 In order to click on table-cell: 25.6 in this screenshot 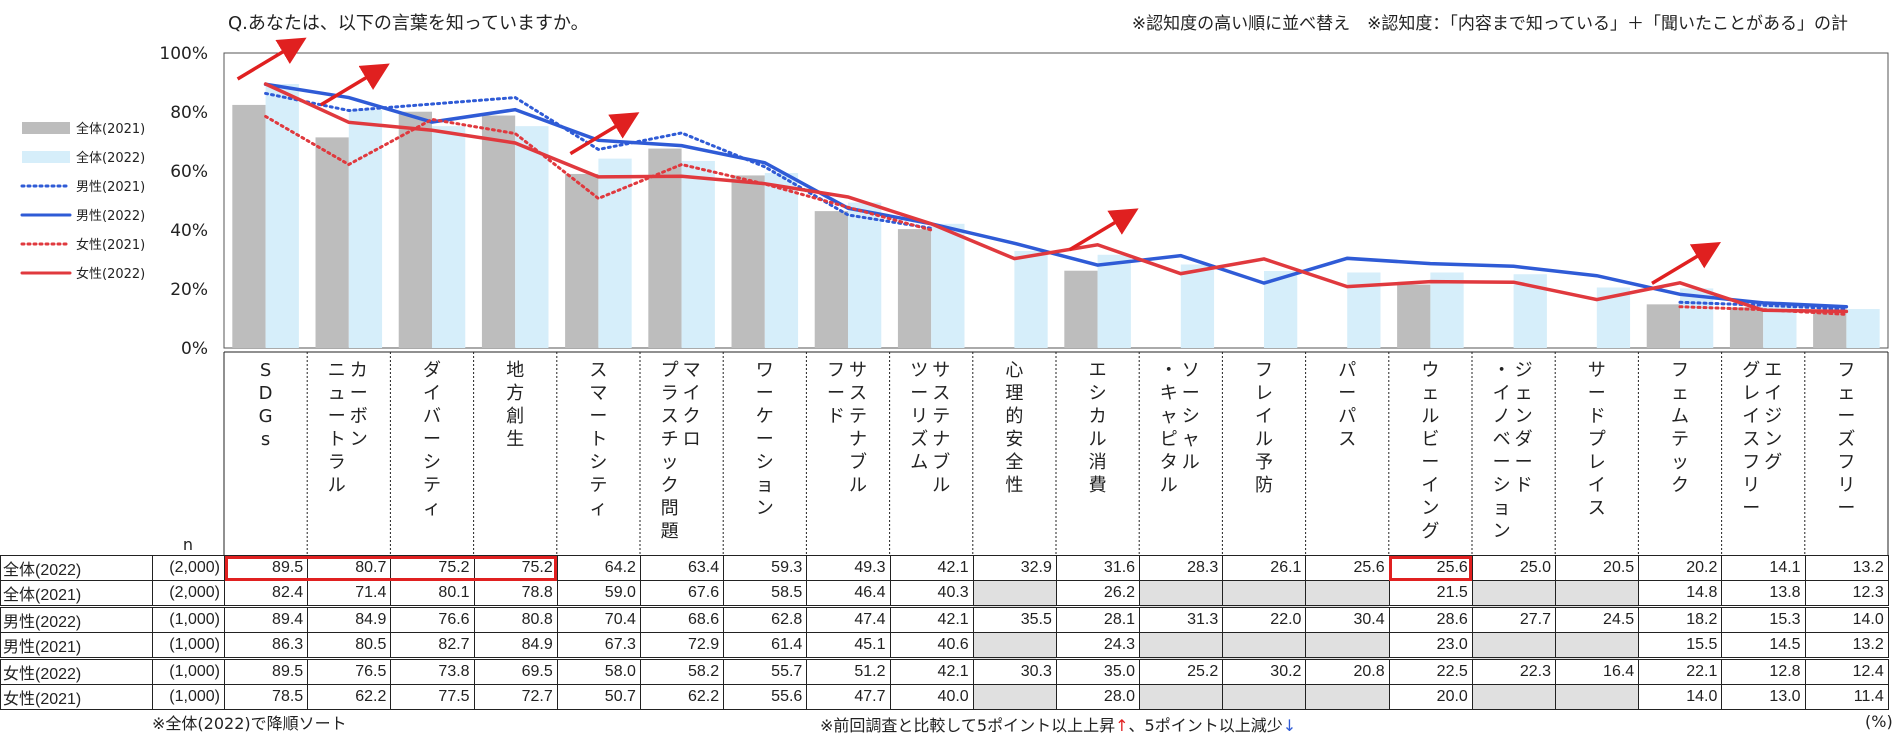, I will do `click(1430, 568)`.